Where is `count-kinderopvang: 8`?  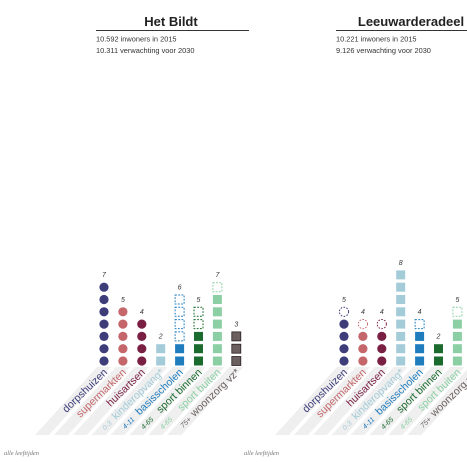
count-kinderopvang: 8 is located at coordinates (401, 263).